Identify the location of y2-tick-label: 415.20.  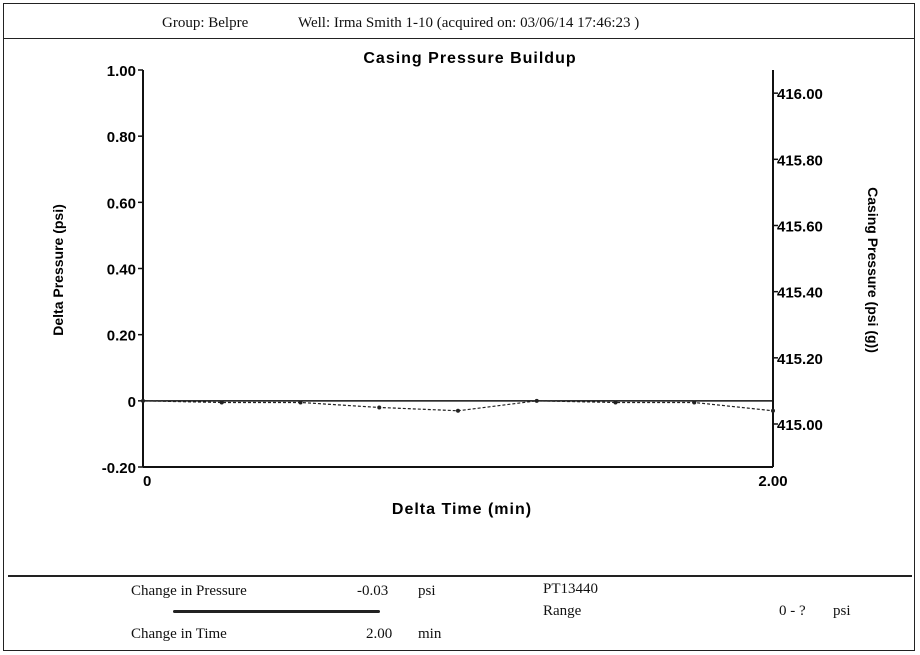
(800, 359).